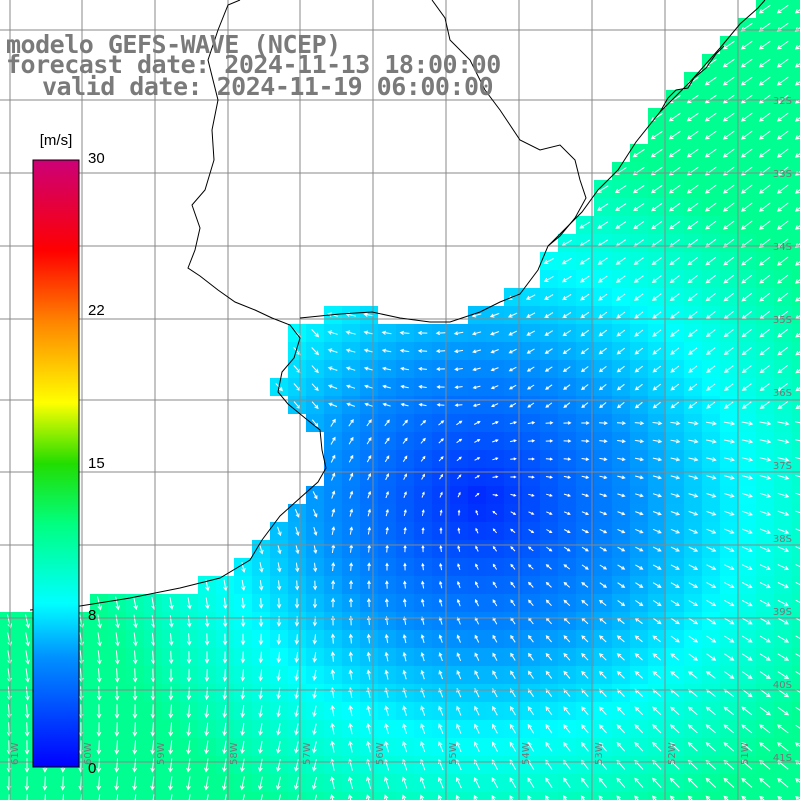 The width and height of the screenshot is (800, 800). Describe the element at coordinates (173, 44) in the screenshot. I see `title-model: modelo GEFS-WAVE (NCEP)` at that location.